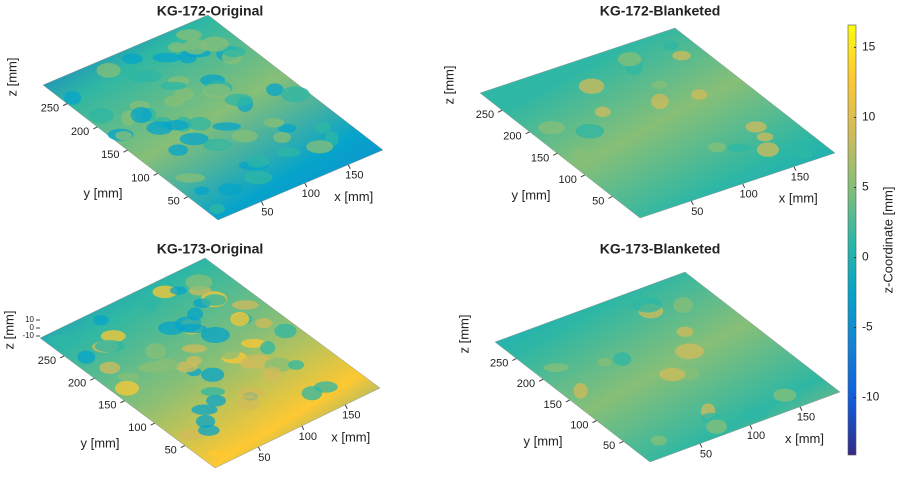 This screenshot has height=479, width=900. I want to click on panel-title: KG-173-Original, so click(210, 249).